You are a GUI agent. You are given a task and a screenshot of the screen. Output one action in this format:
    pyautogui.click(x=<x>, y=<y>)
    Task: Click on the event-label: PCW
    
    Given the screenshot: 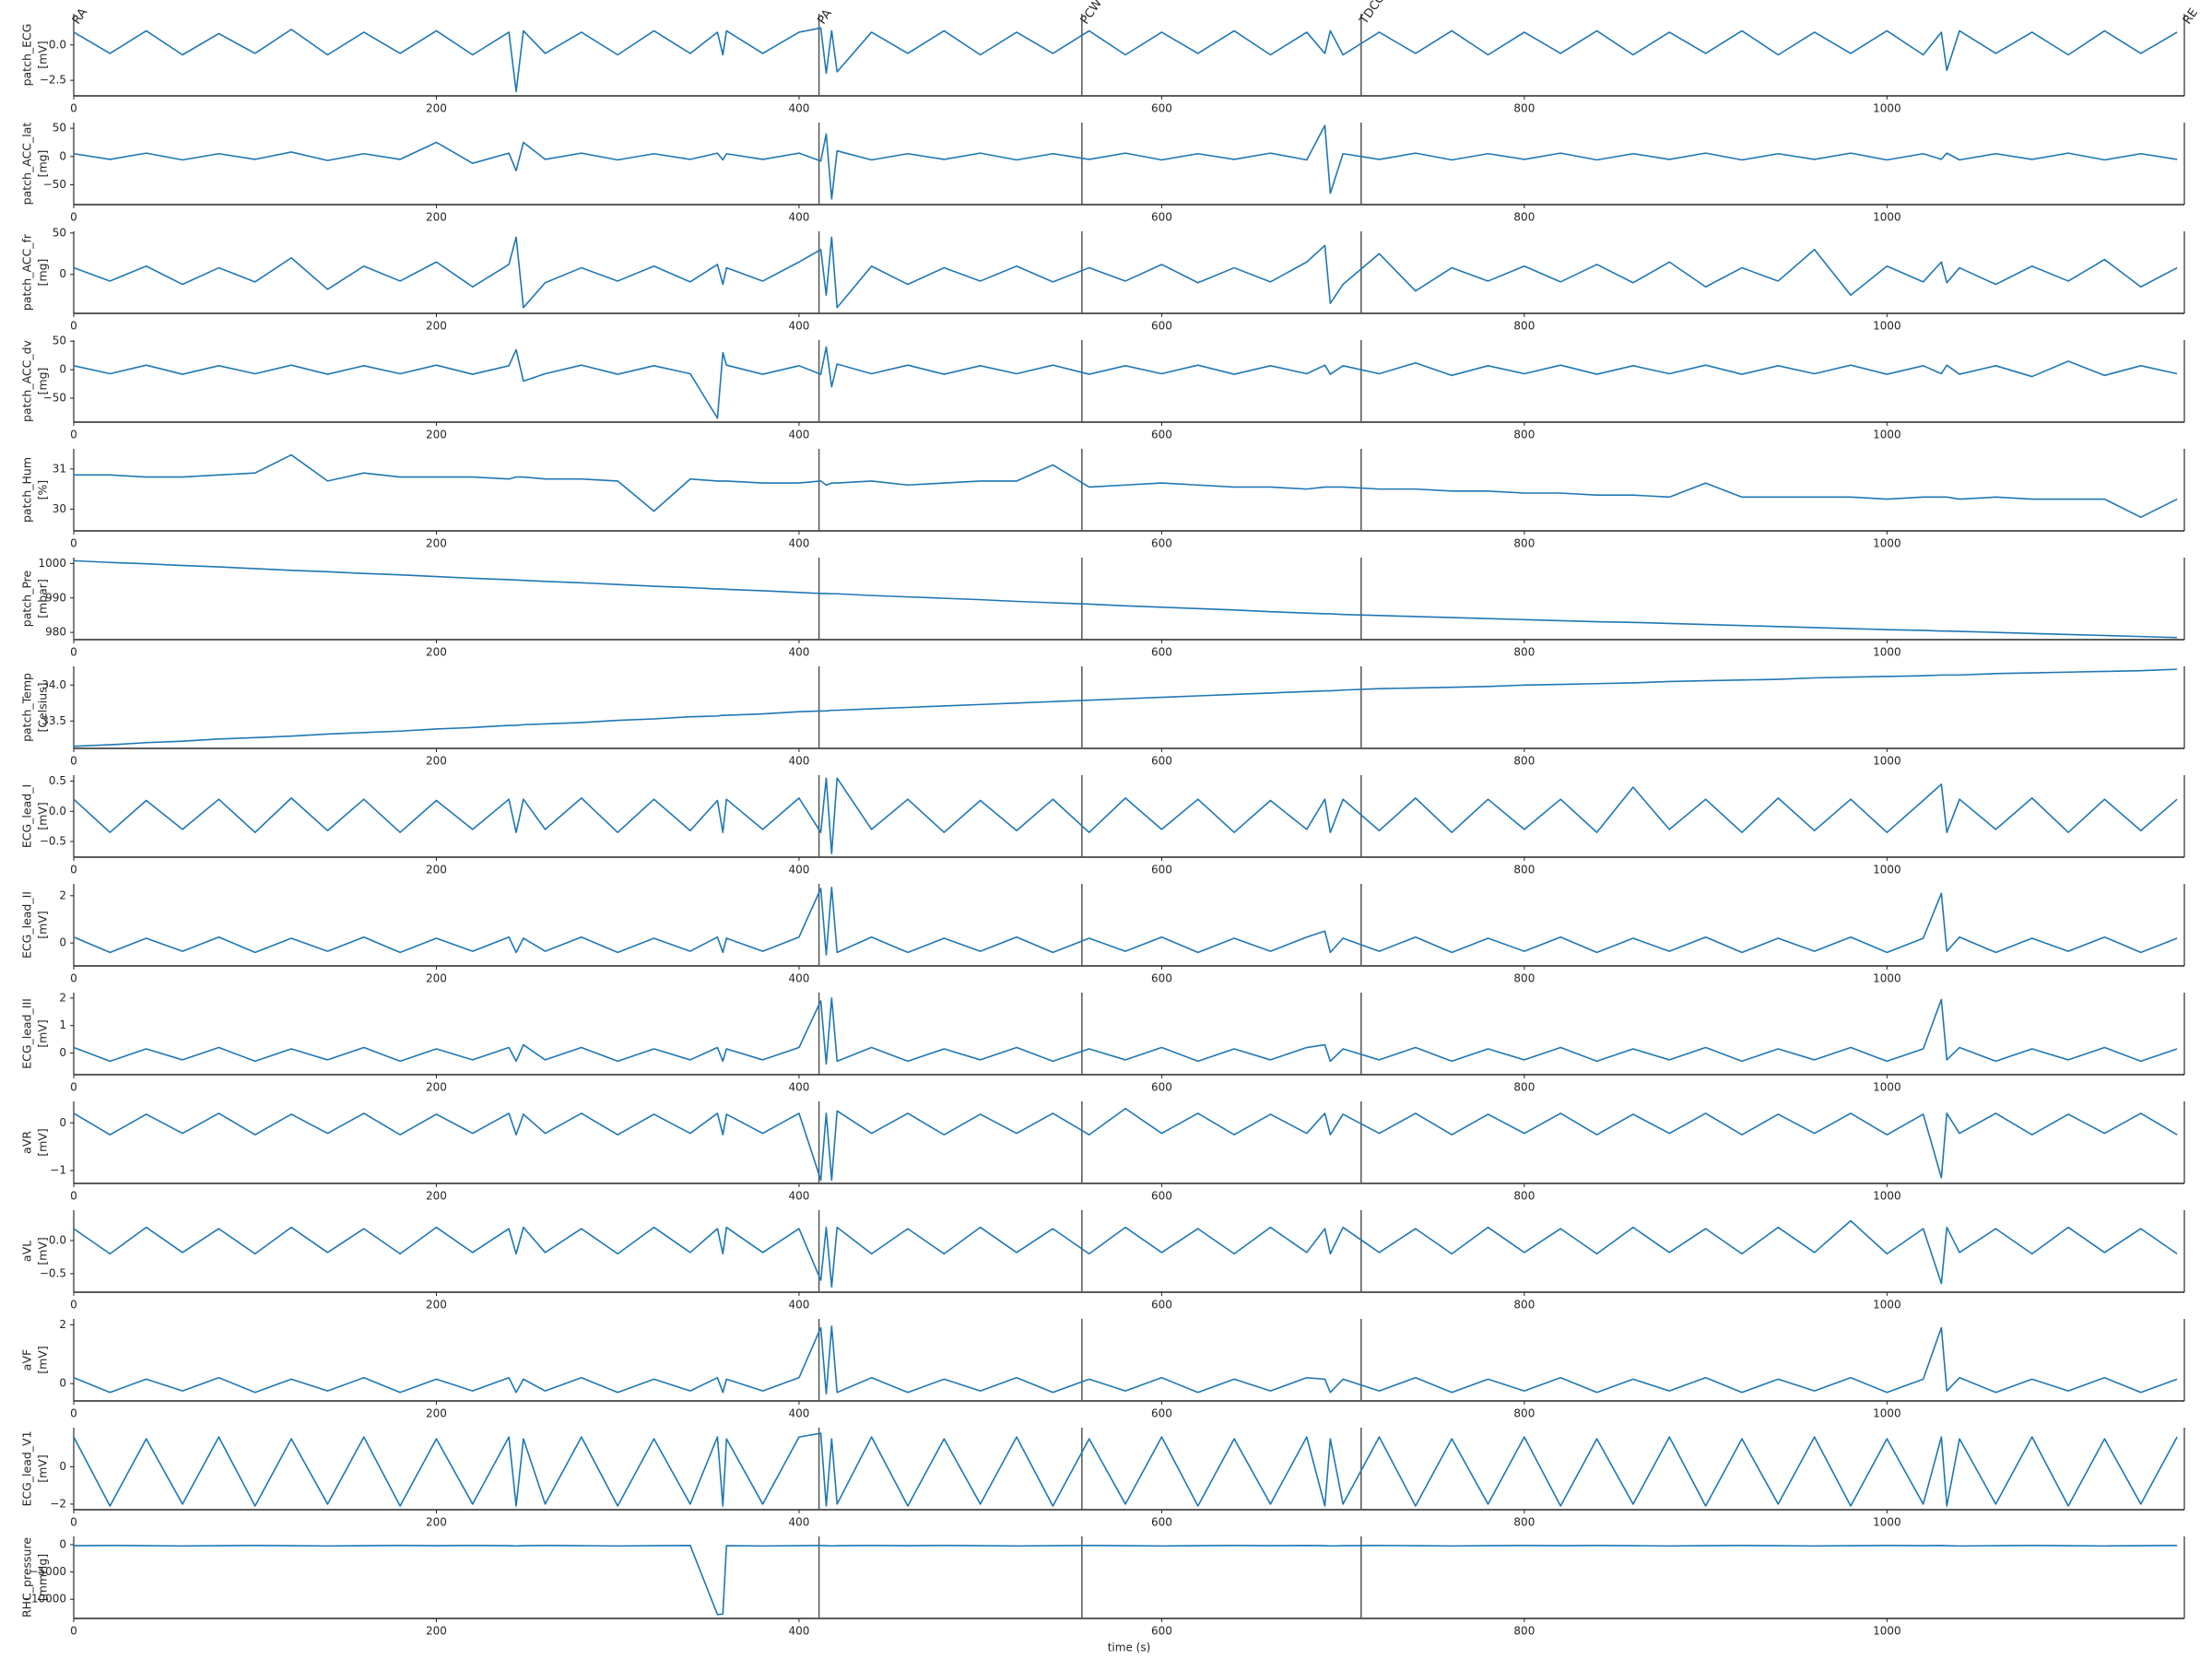 What is the action you would take?
    pyautogui.click(x=1091, y=13)
    